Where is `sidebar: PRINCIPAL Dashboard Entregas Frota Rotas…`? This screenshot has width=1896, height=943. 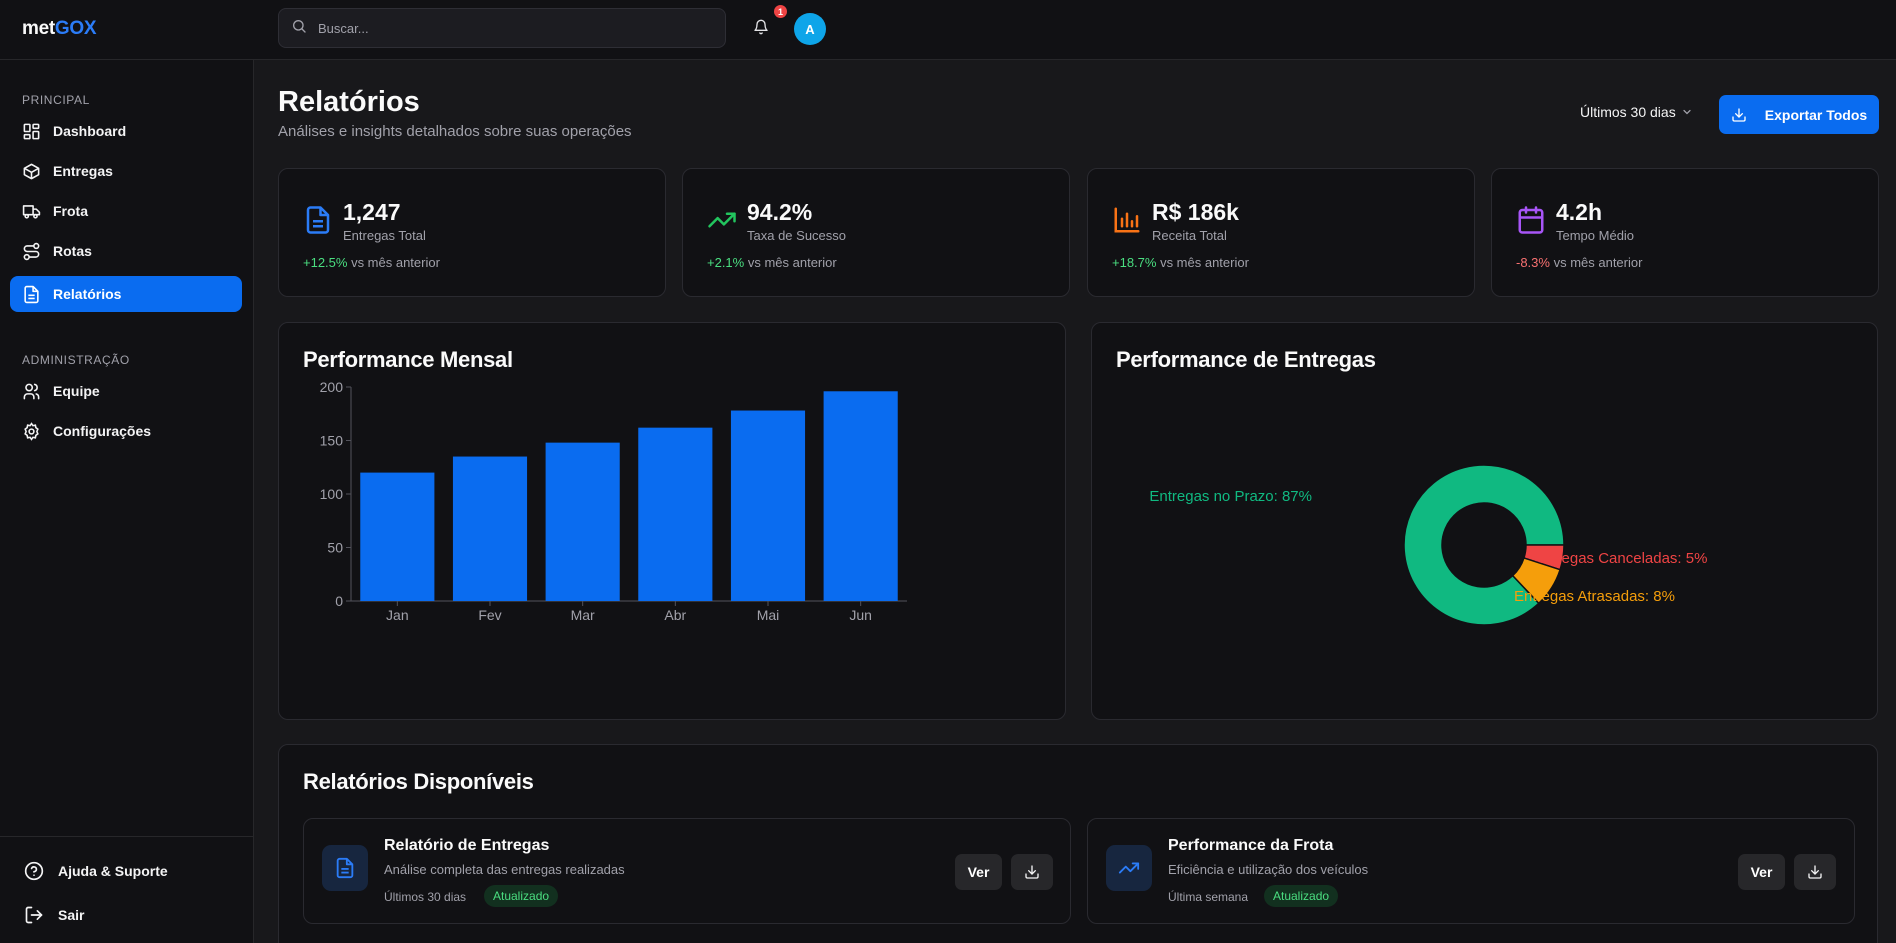 sidebar: PRINCIPAL Dashboard Entregas Frota Rotas… is located at coordinates (127, 501).